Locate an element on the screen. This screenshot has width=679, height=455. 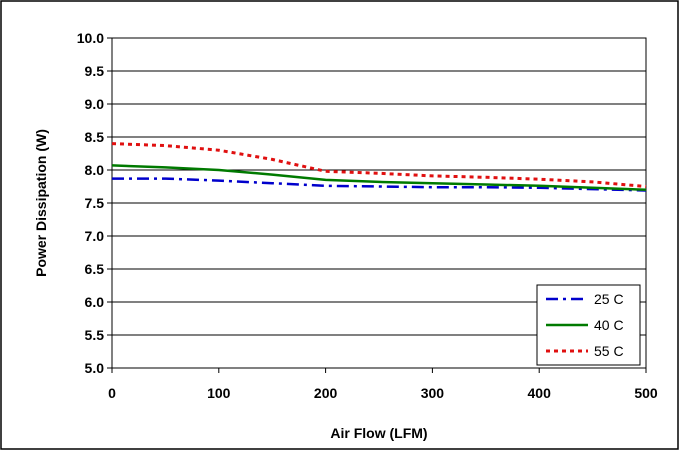
y-tick-label: 5.0 is located at coordinates (95, 368).